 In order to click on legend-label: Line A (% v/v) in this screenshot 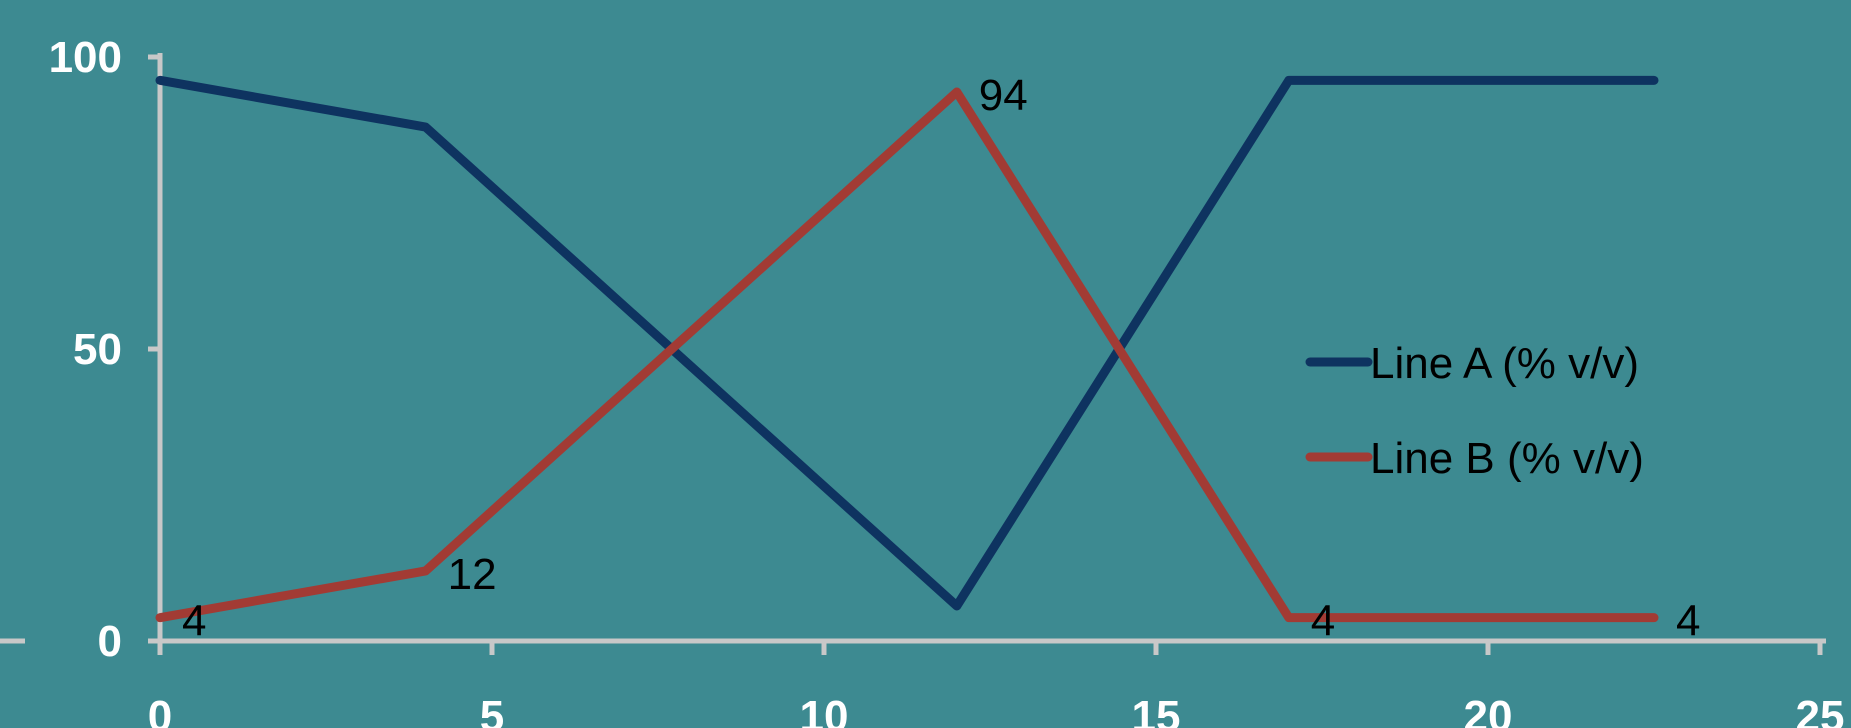, I will do `click(1504, 363)`.